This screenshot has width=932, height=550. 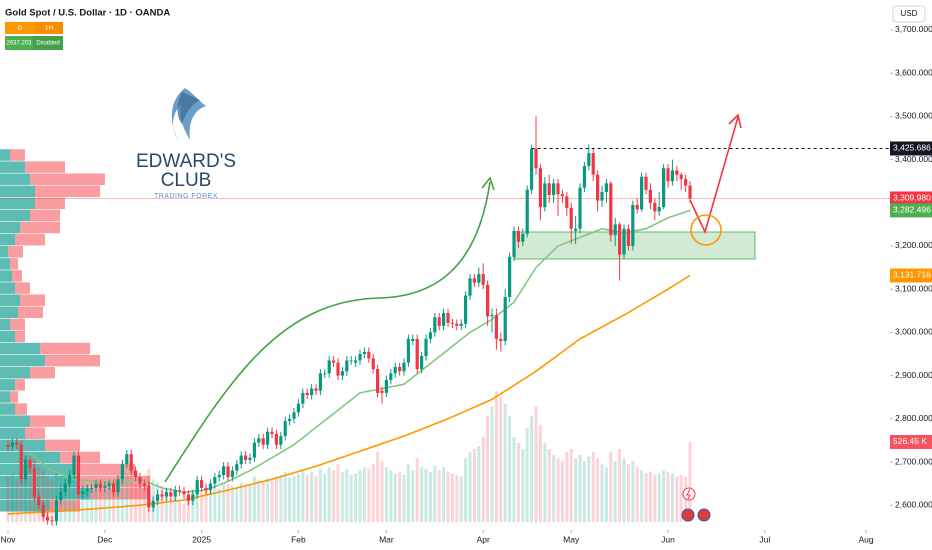 What do you see at coordinates (913, 332) in the screenshot?
I see `y-tick-label: 3,000.000` at bounding box center [913, 332].